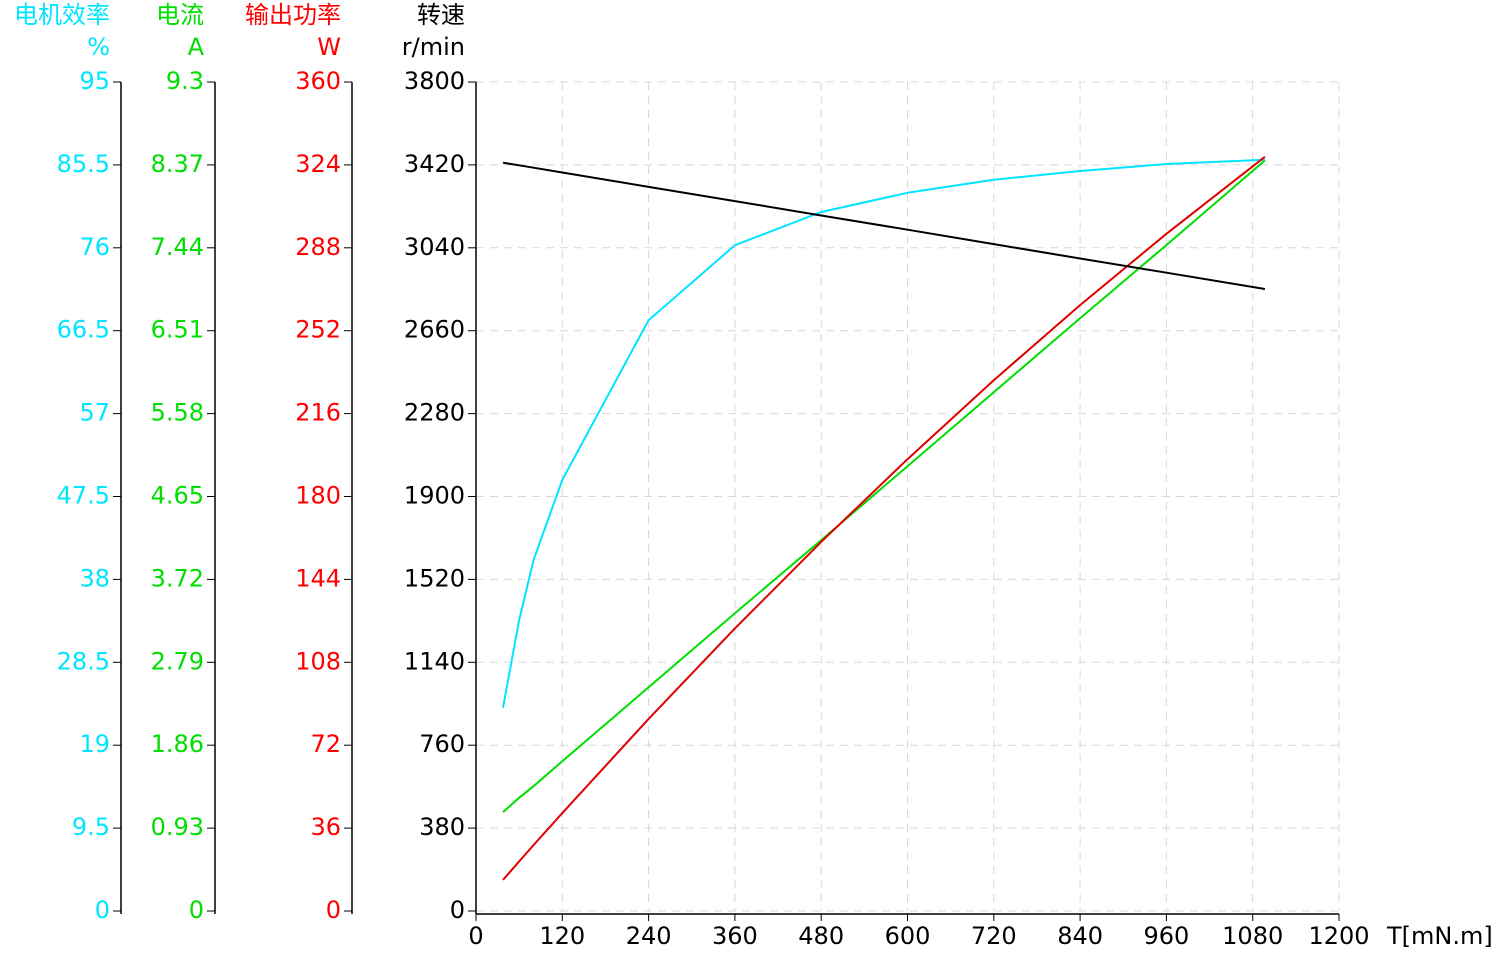  Describe the element at coordinates (329, 47) in the screenshot. I see `y-axis-unit: W` at that location.